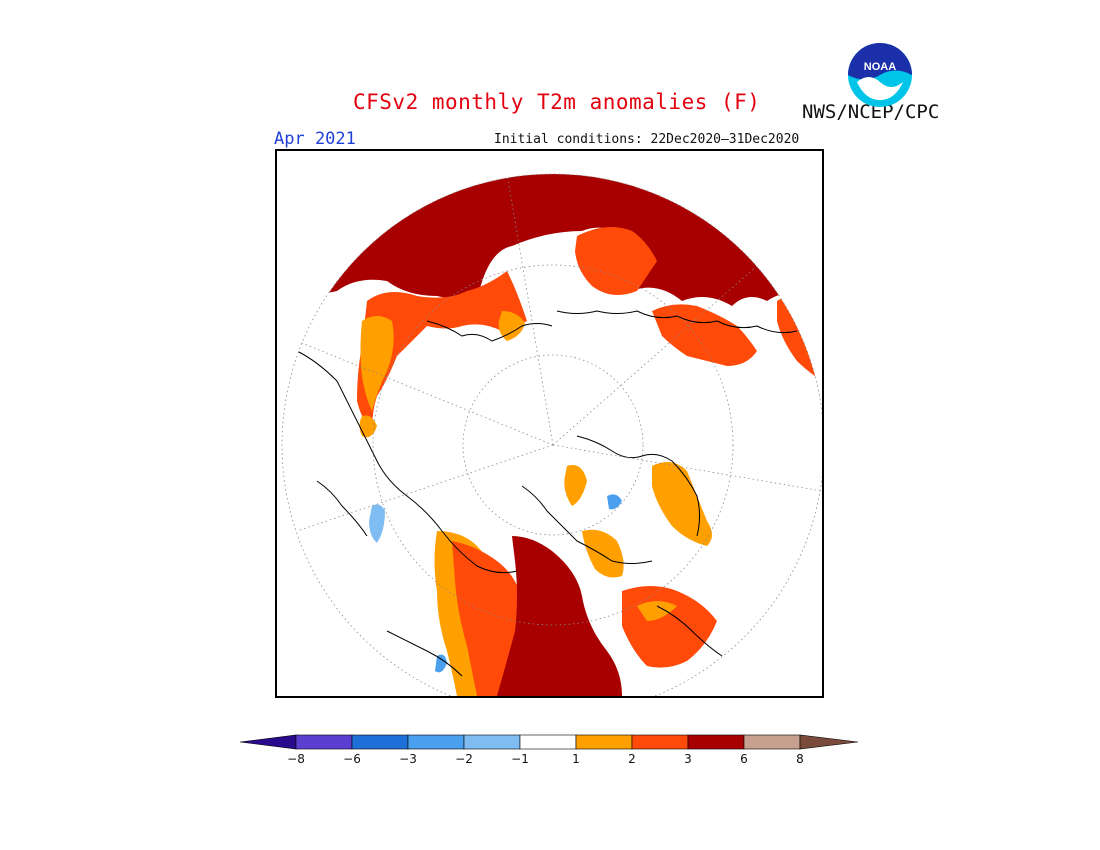 The width and height of the screenshot is (1100, 850). What do you see at coordinates (296, 759) in the screenshot?
I see `colorbar-tick-label: −8` at bounding box center [296, 759].